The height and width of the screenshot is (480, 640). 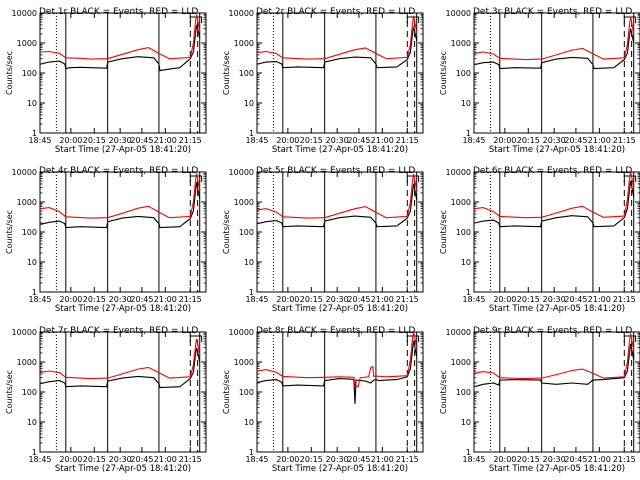 What do you see at coordinates (335, 171) in the screenshot?
I see `chart-title: Det 5r BLACK = Events, RED = LLD` at bounding box center [335, 171].